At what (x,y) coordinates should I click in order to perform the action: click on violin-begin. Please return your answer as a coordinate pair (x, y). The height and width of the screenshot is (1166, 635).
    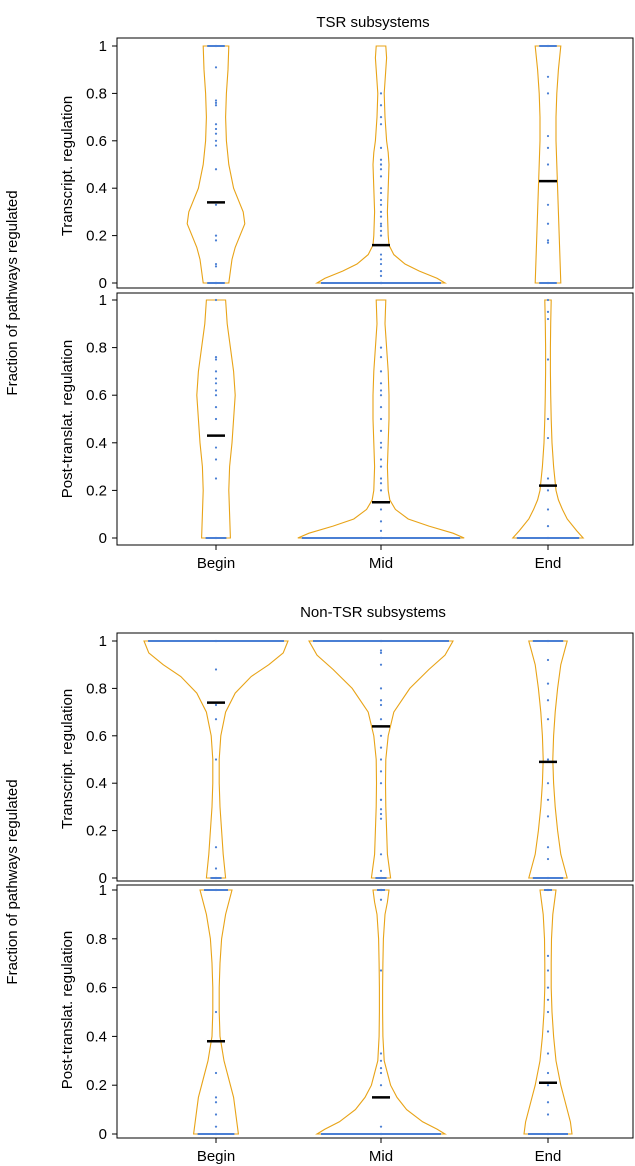
    Looking at the image, I should click on (216, 759).